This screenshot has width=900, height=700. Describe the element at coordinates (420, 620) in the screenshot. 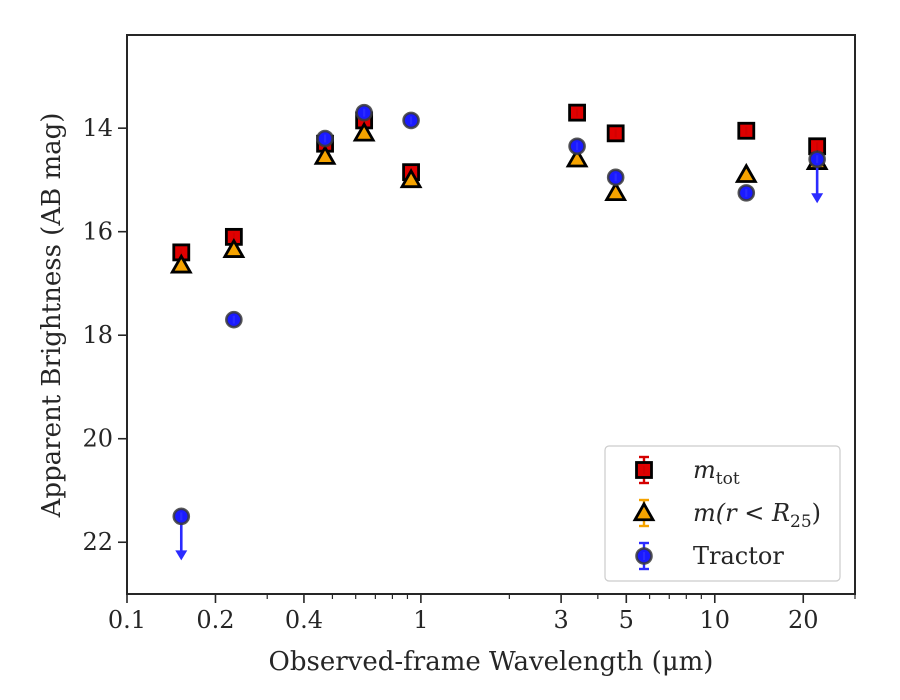

I see `x-tick-label: 1` at that location.